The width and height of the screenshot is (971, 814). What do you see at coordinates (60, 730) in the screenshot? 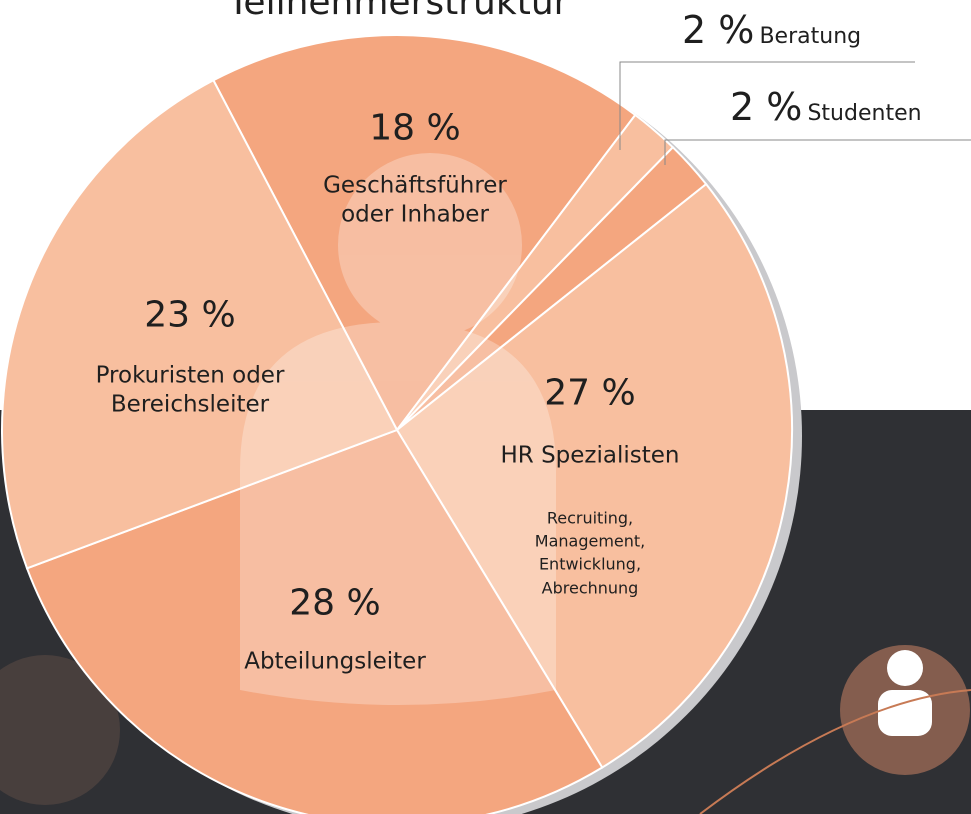
I see `decor-circle` at bounding box center [60, 730].